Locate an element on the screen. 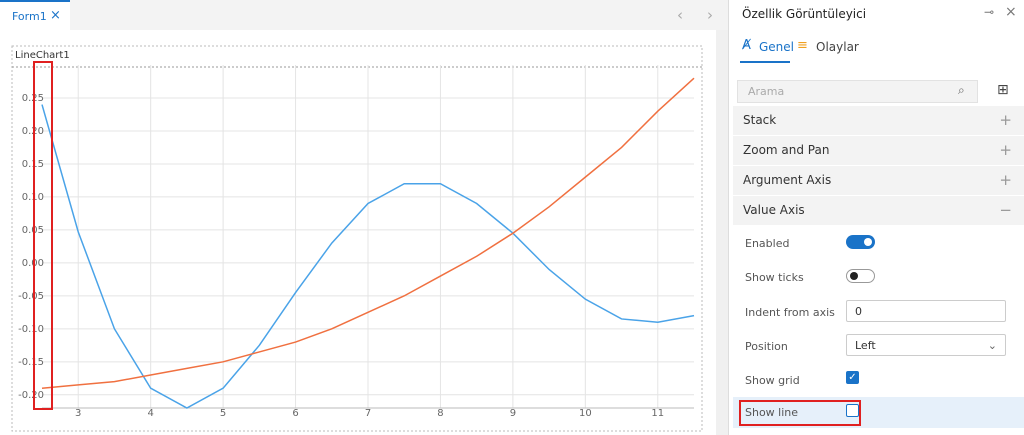 This screenshot has height=435, width=1024. y-tick-label: 0.25 is located at coordinates (33, 98).